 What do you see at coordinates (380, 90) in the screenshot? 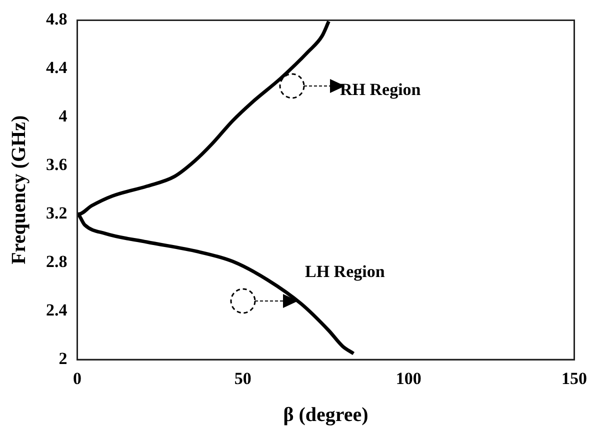
I see `annotation: RH Region` at bounding box center [380, 90].